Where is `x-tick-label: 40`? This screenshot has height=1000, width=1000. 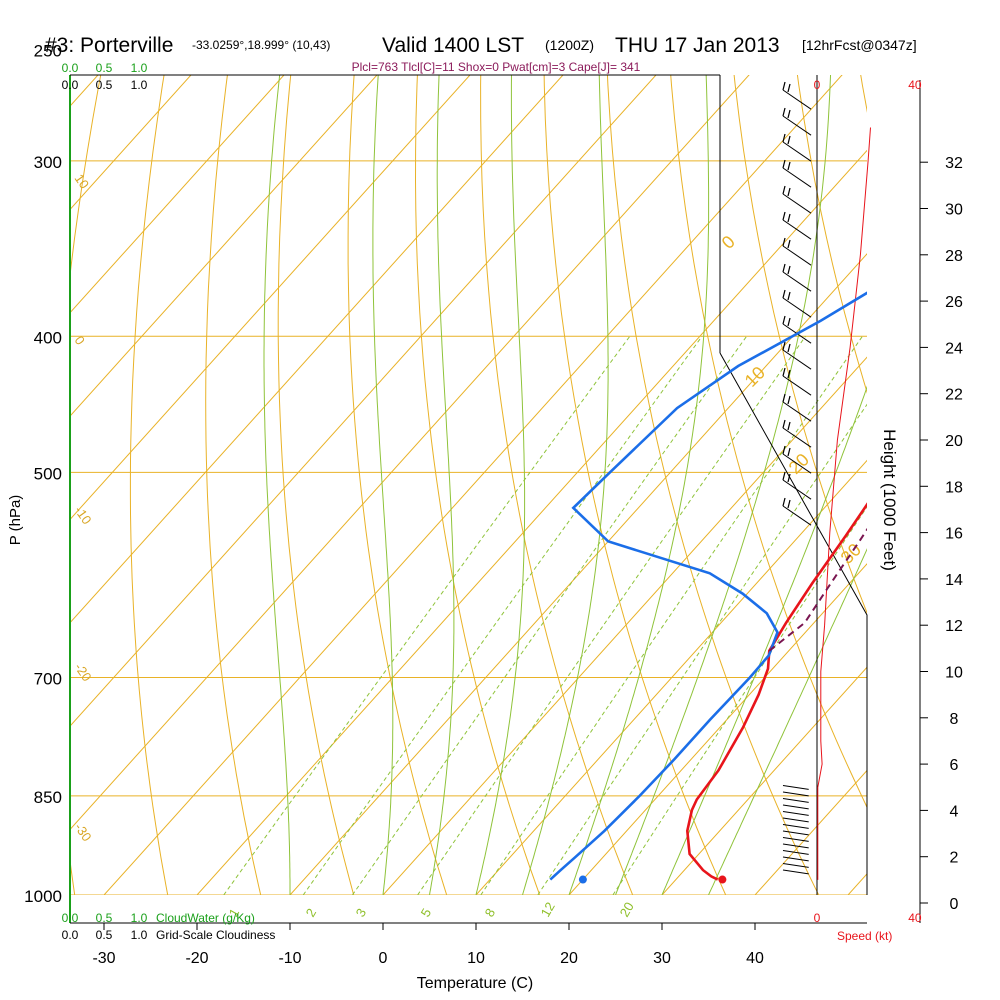
x-tick-label: 40 is located at coordinates (755, 958).